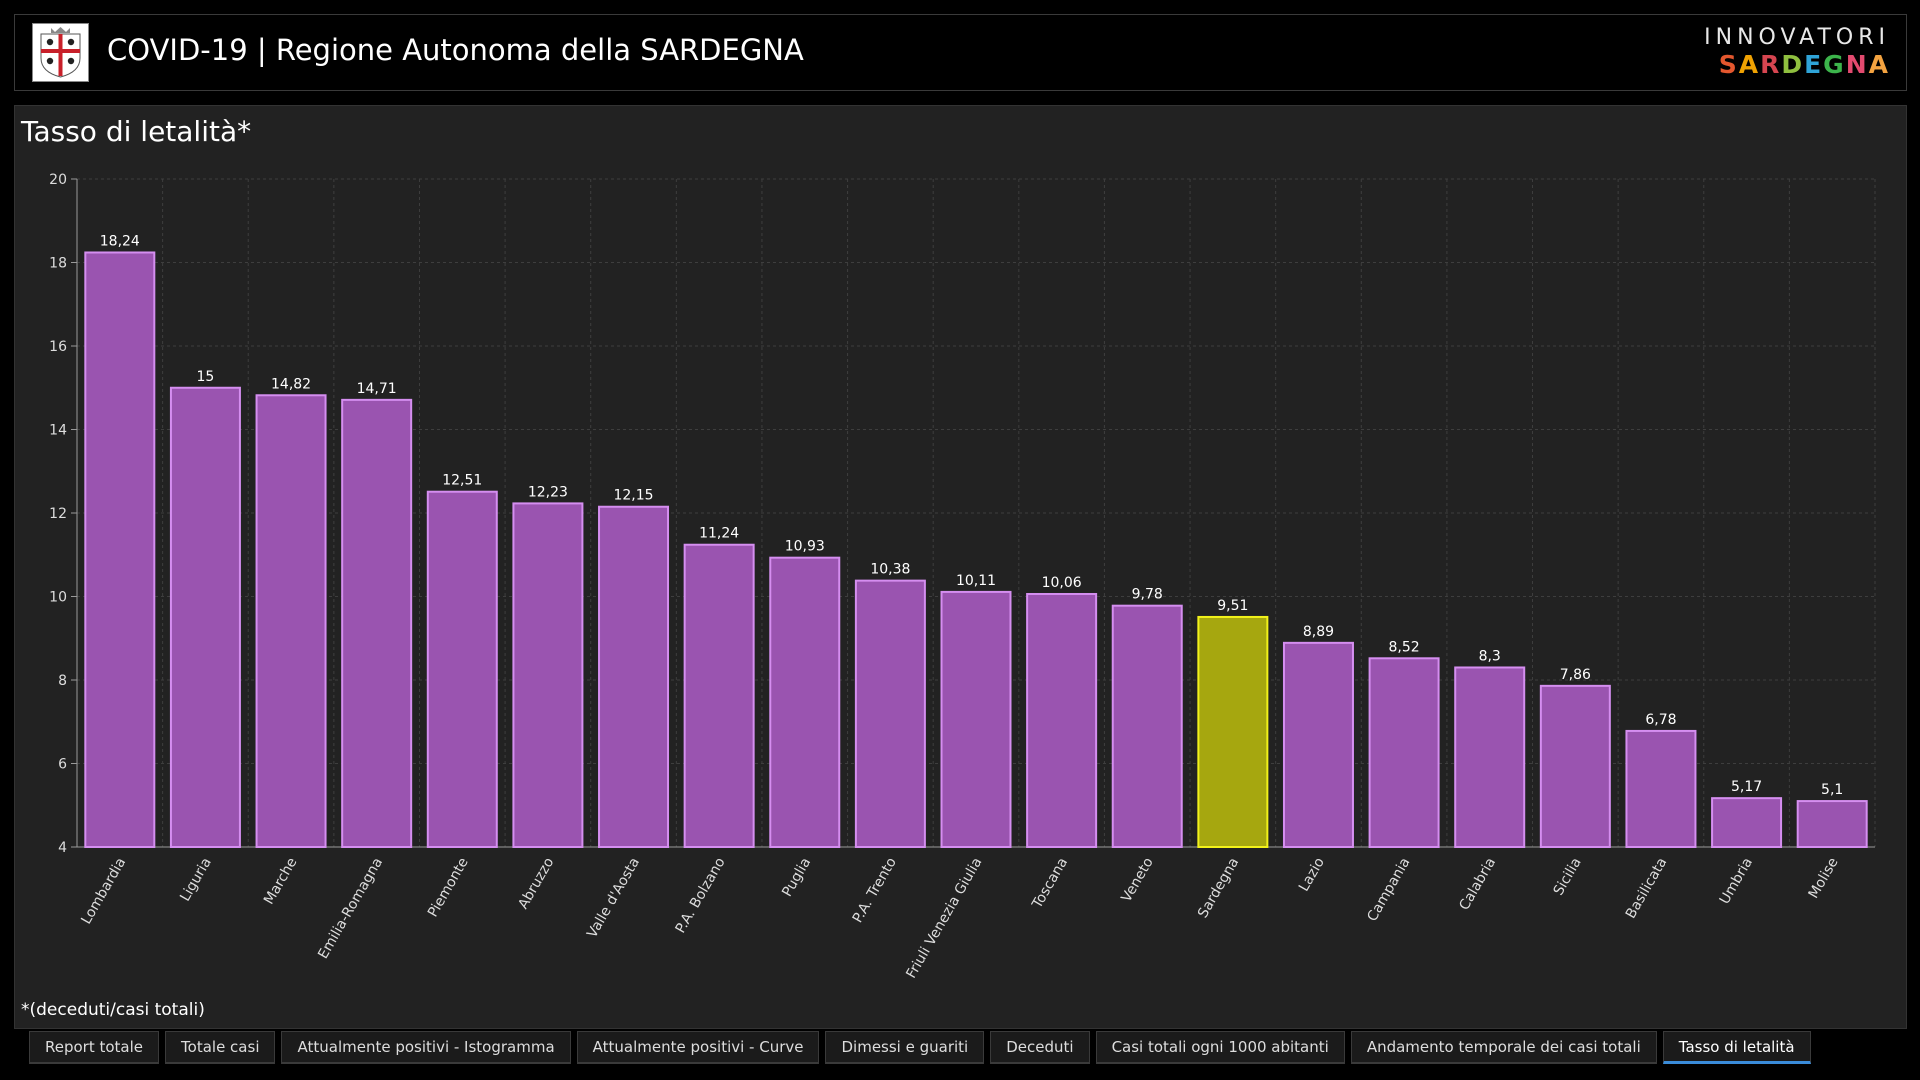  What do you see at coordinates (350, 908) in the screenshot?
I see `x-tick-label: Emilia-Romagna` at bounding box center [350, 908].